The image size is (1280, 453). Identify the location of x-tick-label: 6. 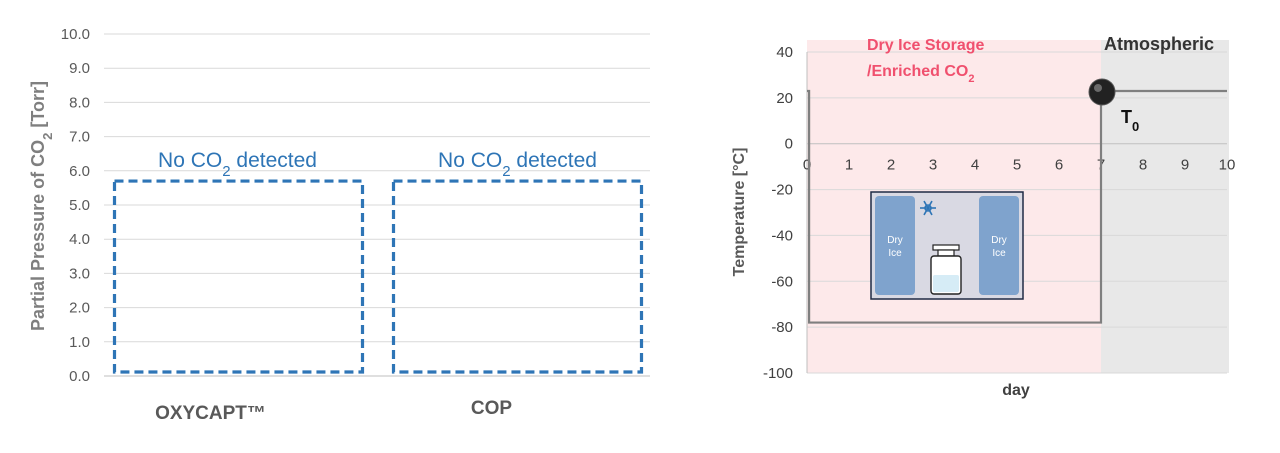
(1059, 165).